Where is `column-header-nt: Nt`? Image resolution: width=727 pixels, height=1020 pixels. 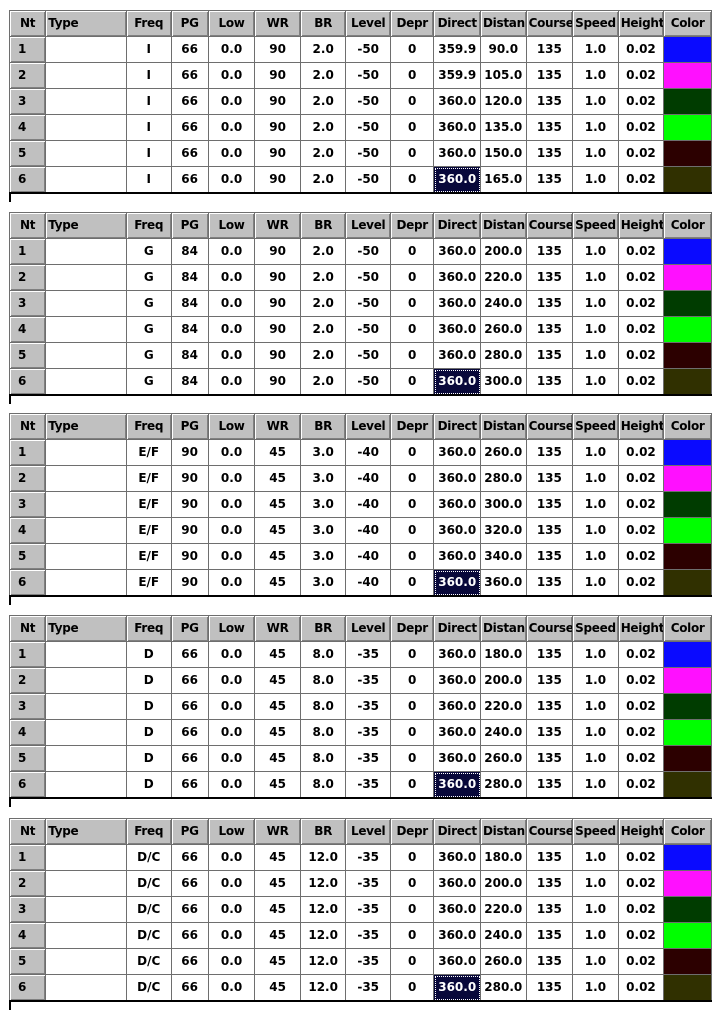 column-header-nt: Nt is located at coordinates (27, 628).